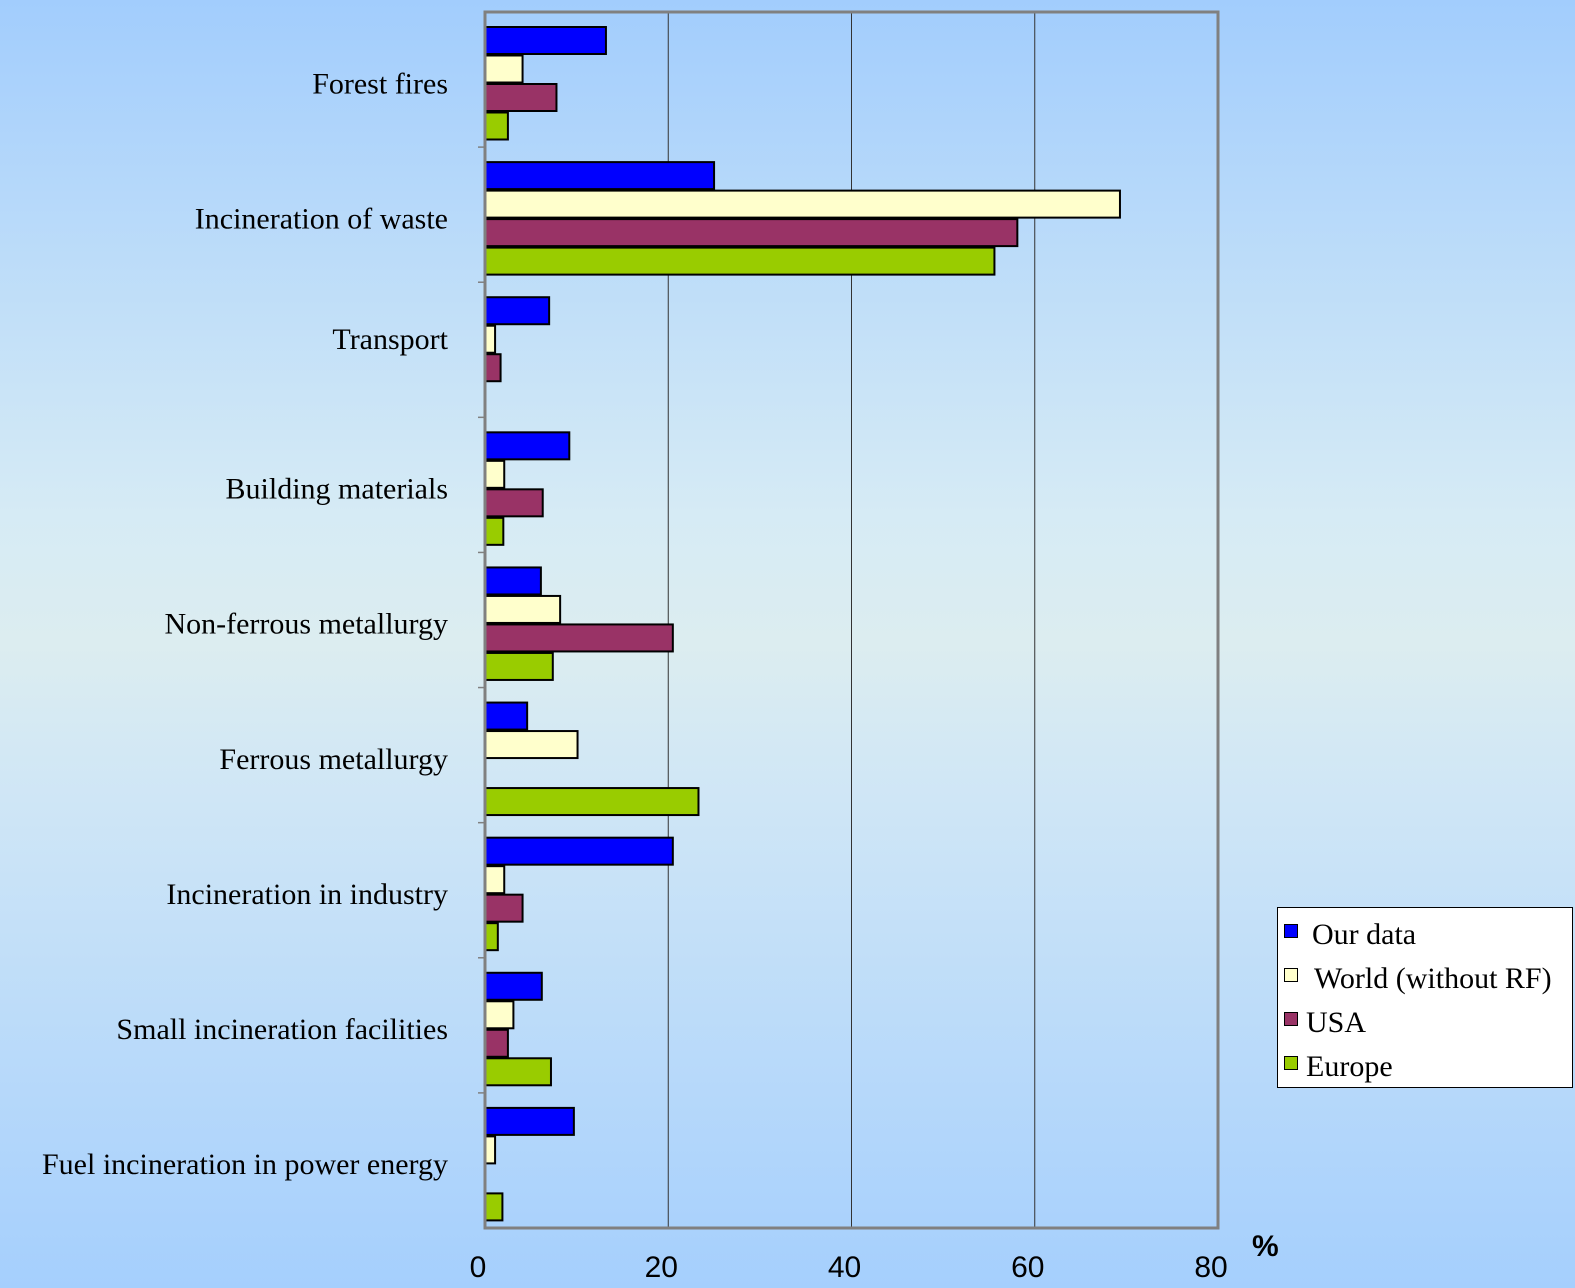 Image resolution: width=1575 pixels, height=1288 pixels. What do you see at coordinates (337, 489) in the screenshot?
I see `category-label: Building materials` at bounding box center [337, 489].